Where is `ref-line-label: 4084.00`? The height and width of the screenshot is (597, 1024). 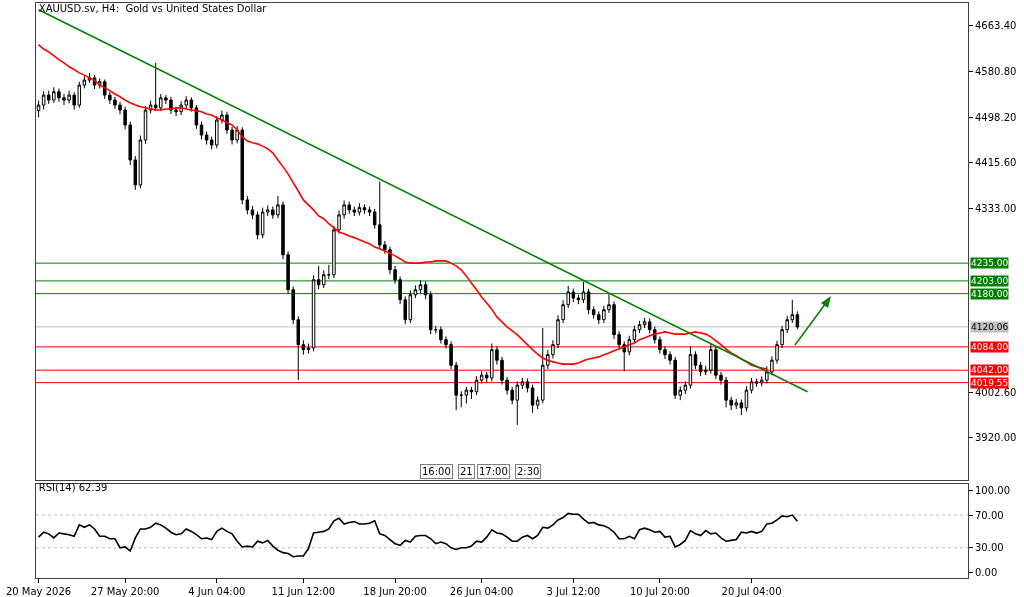 ref-line-label: 4084.00 is located at coordinates (990, 347).